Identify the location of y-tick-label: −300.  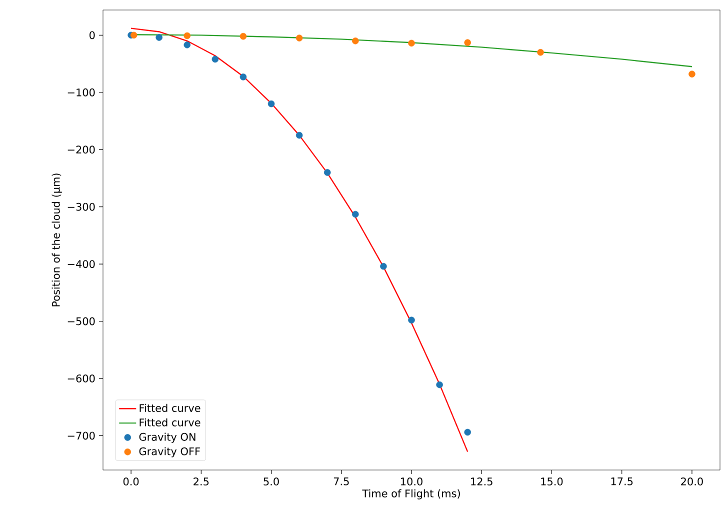
(81, 206).